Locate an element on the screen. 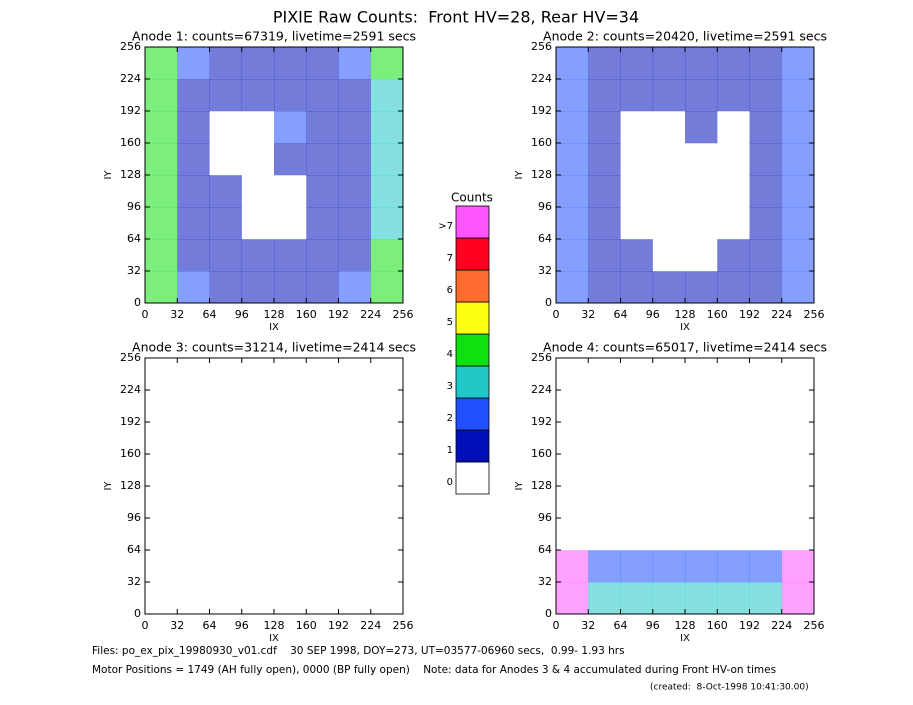  y-axis-label: IY is located at coordinates (108, 175).